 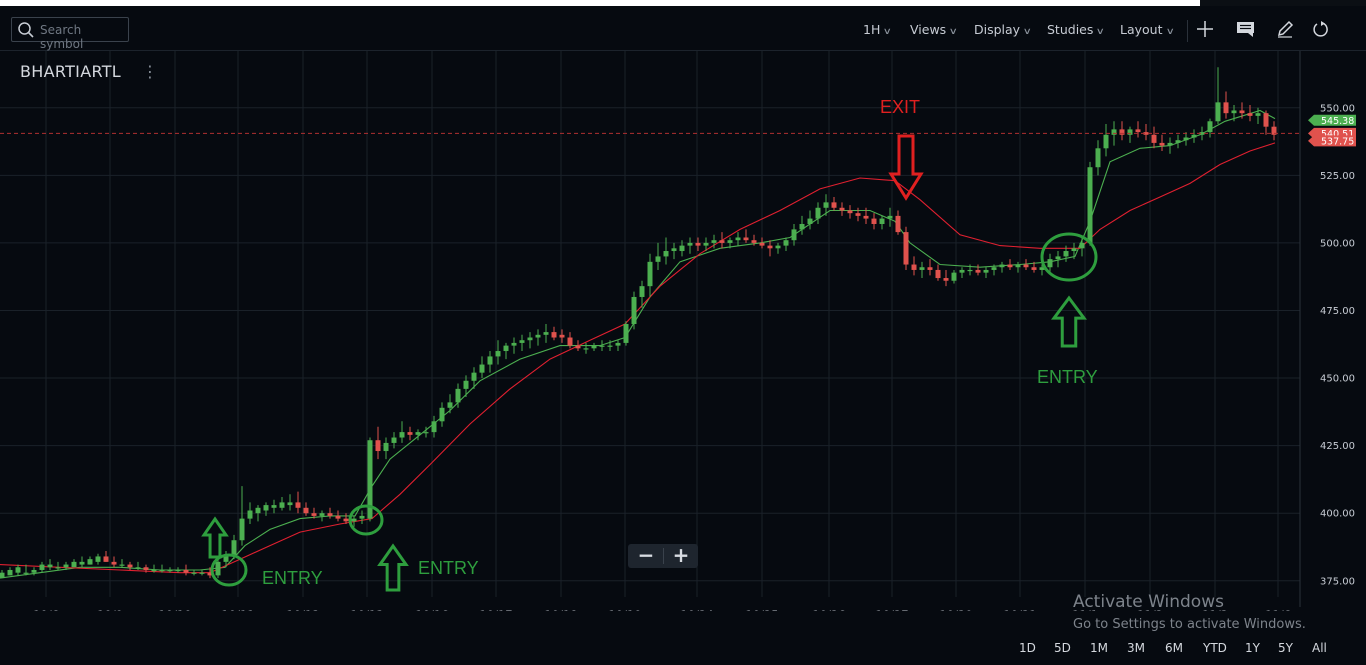 What do you see at coordinates (878, 29) in the screenshot?
I see `interval-dropdown: 1H ∨` at bounding box center [878, 29].